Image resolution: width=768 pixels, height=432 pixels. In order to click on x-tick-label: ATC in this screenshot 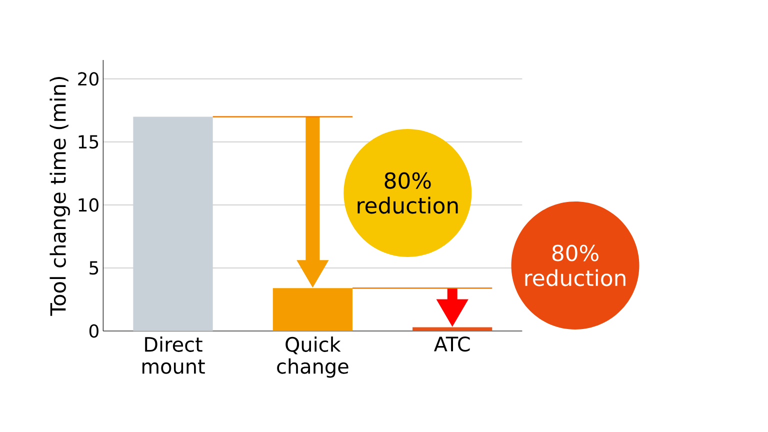, I will do `click(452, 344)`.